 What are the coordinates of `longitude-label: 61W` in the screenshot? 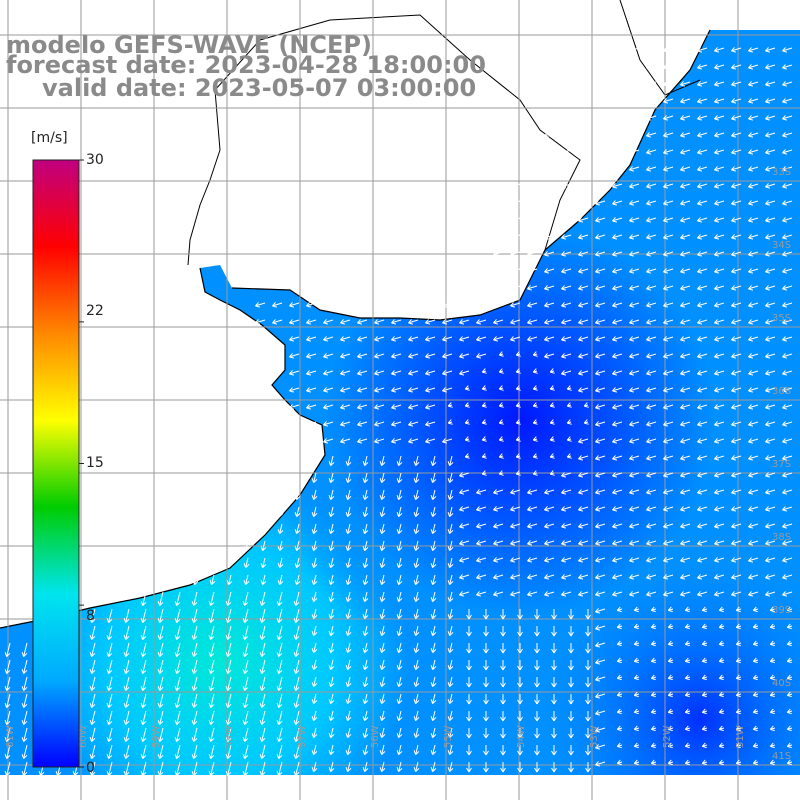 It's located at (10, 736).